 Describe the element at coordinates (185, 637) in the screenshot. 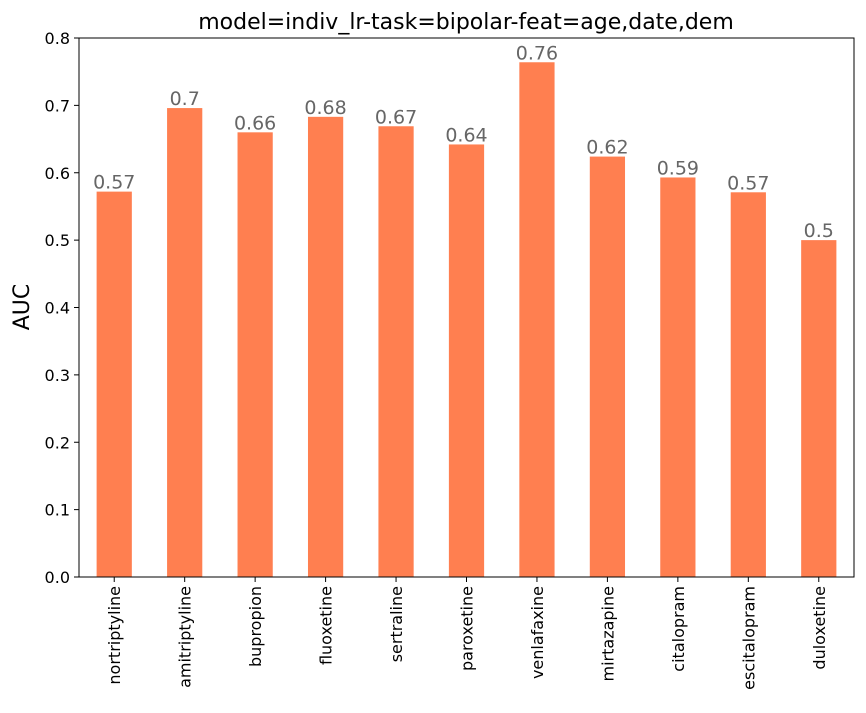

I see `x-tick-label-amitriptyline: amitriptyline` at that location.